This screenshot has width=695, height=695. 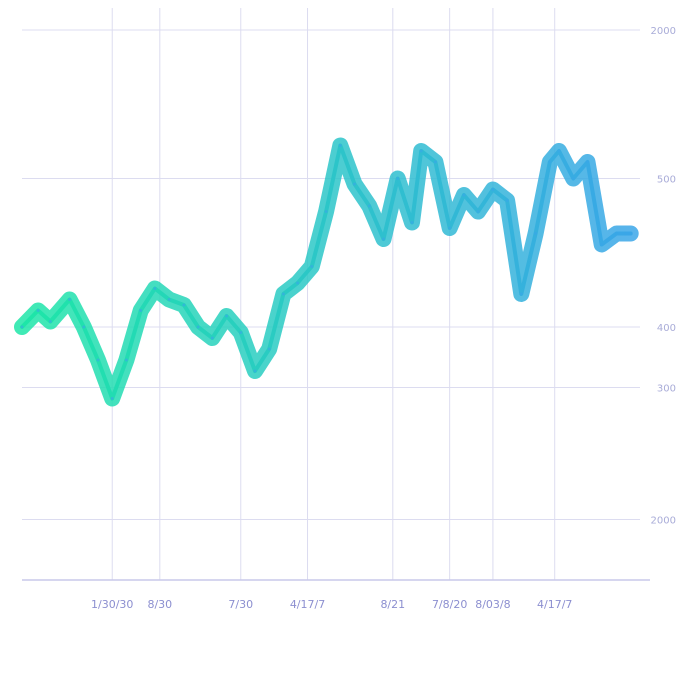 I want to click on x-tick-label-6: 8/03/8, so click(x=492, y=604).